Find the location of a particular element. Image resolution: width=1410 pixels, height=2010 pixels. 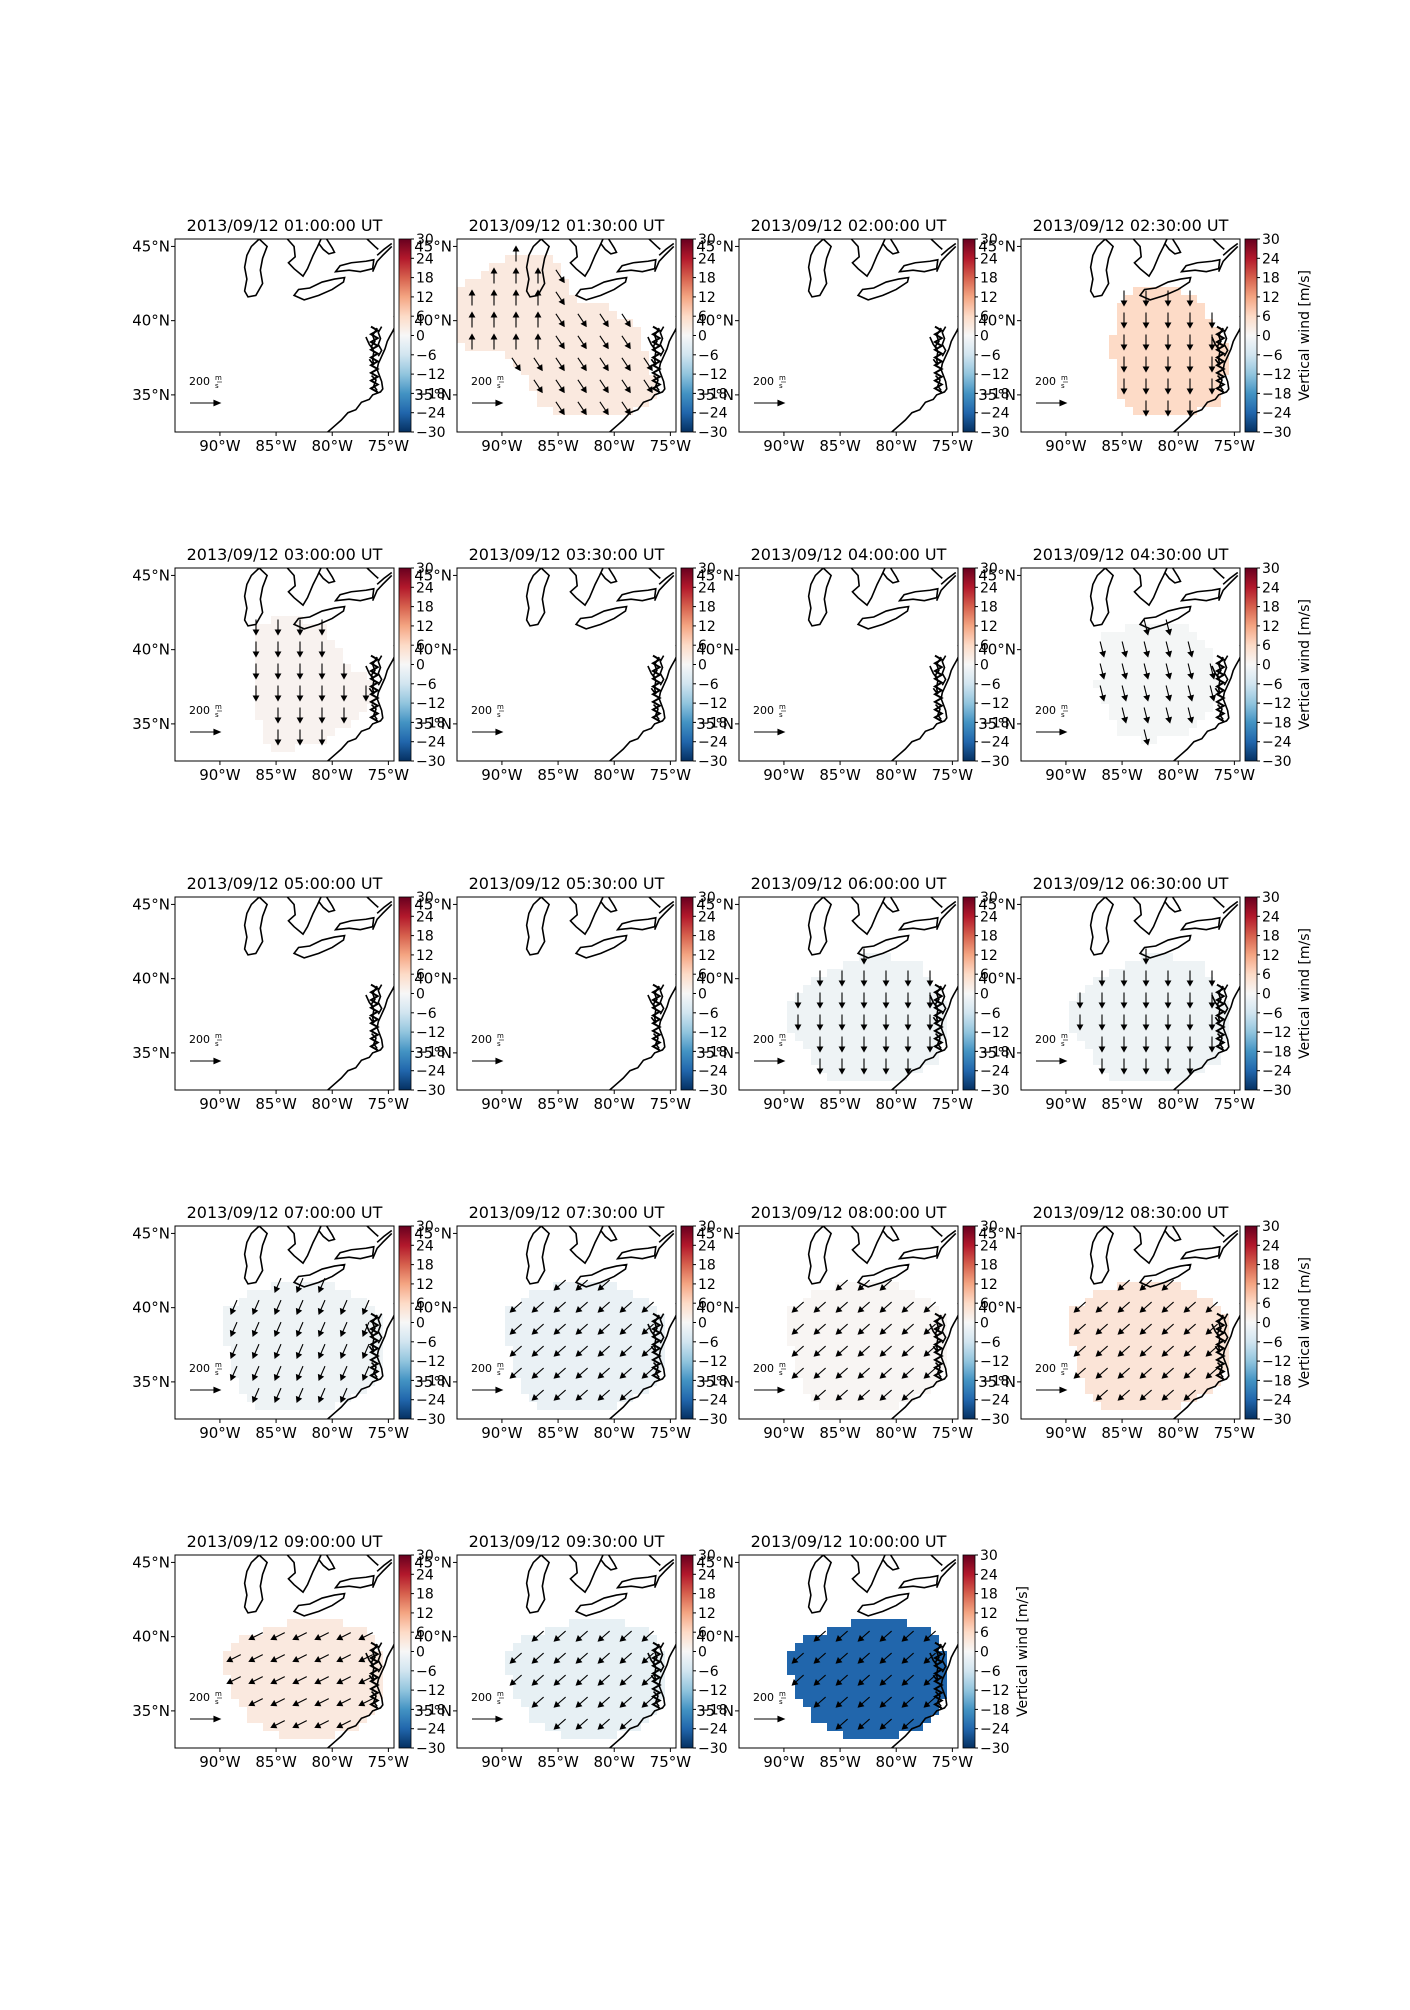

colorbar-tick-label: −18 is located at coordinates (1277, 1381).